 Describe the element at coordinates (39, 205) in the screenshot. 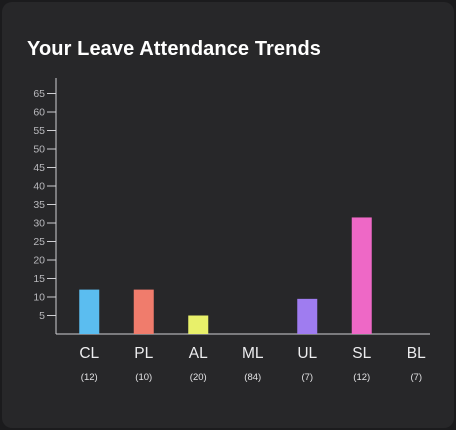

I see `y-tick-label: 35` at that location.